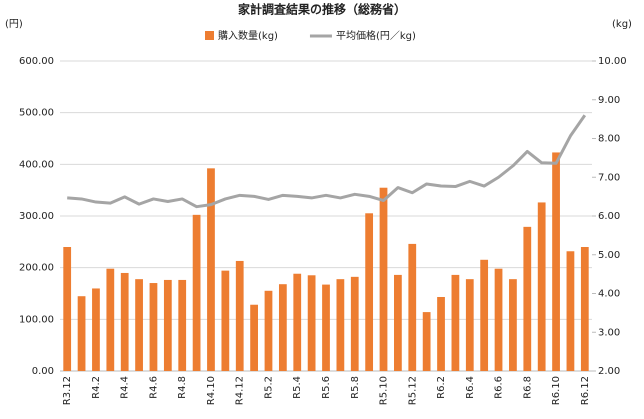 The height and width of the screenshot is (419, 644). What do you see at coordinates (209, 35) in the screenshot?
I see `legend-swatch` at bounding box center [209, 35].